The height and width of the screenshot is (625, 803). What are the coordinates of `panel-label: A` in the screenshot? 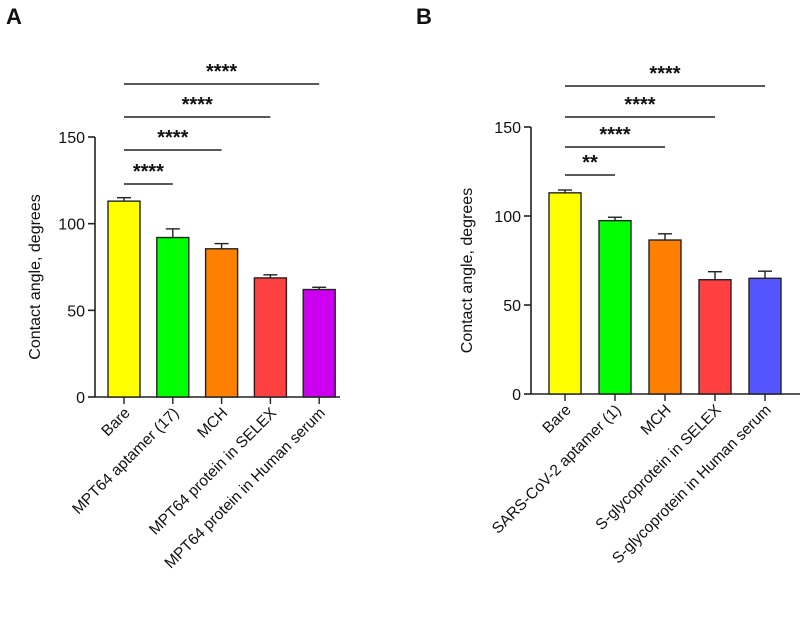 It's located at (14, 16).